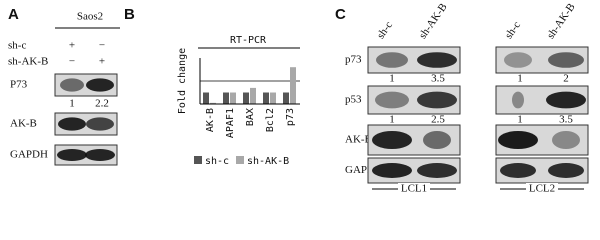 The height and width of the screenshot is (240, 600). What do you see at coordinates (17, 46) in the screenshot?
I see `condition-label: sh-c` at bounding box center [17, 46].